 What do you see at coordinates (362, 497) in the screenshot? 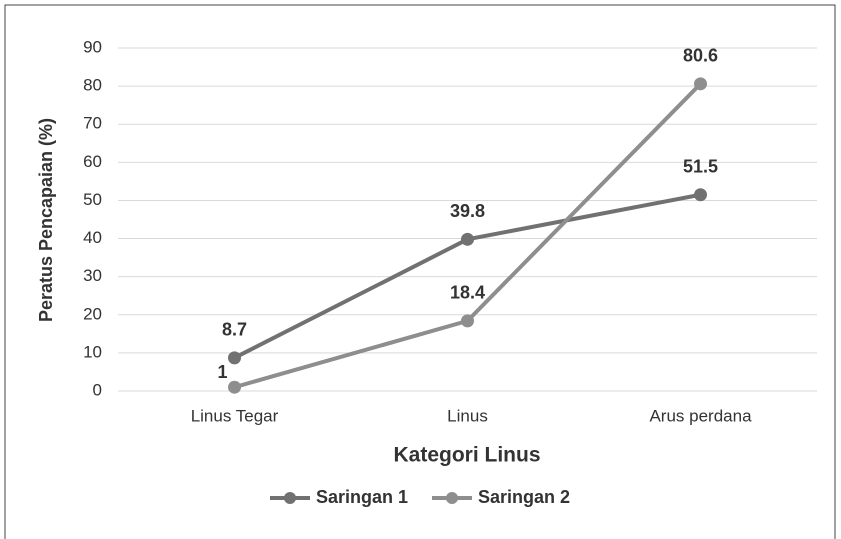
I see `legend-label: Saringan 1` at bounding box center [362, 497].